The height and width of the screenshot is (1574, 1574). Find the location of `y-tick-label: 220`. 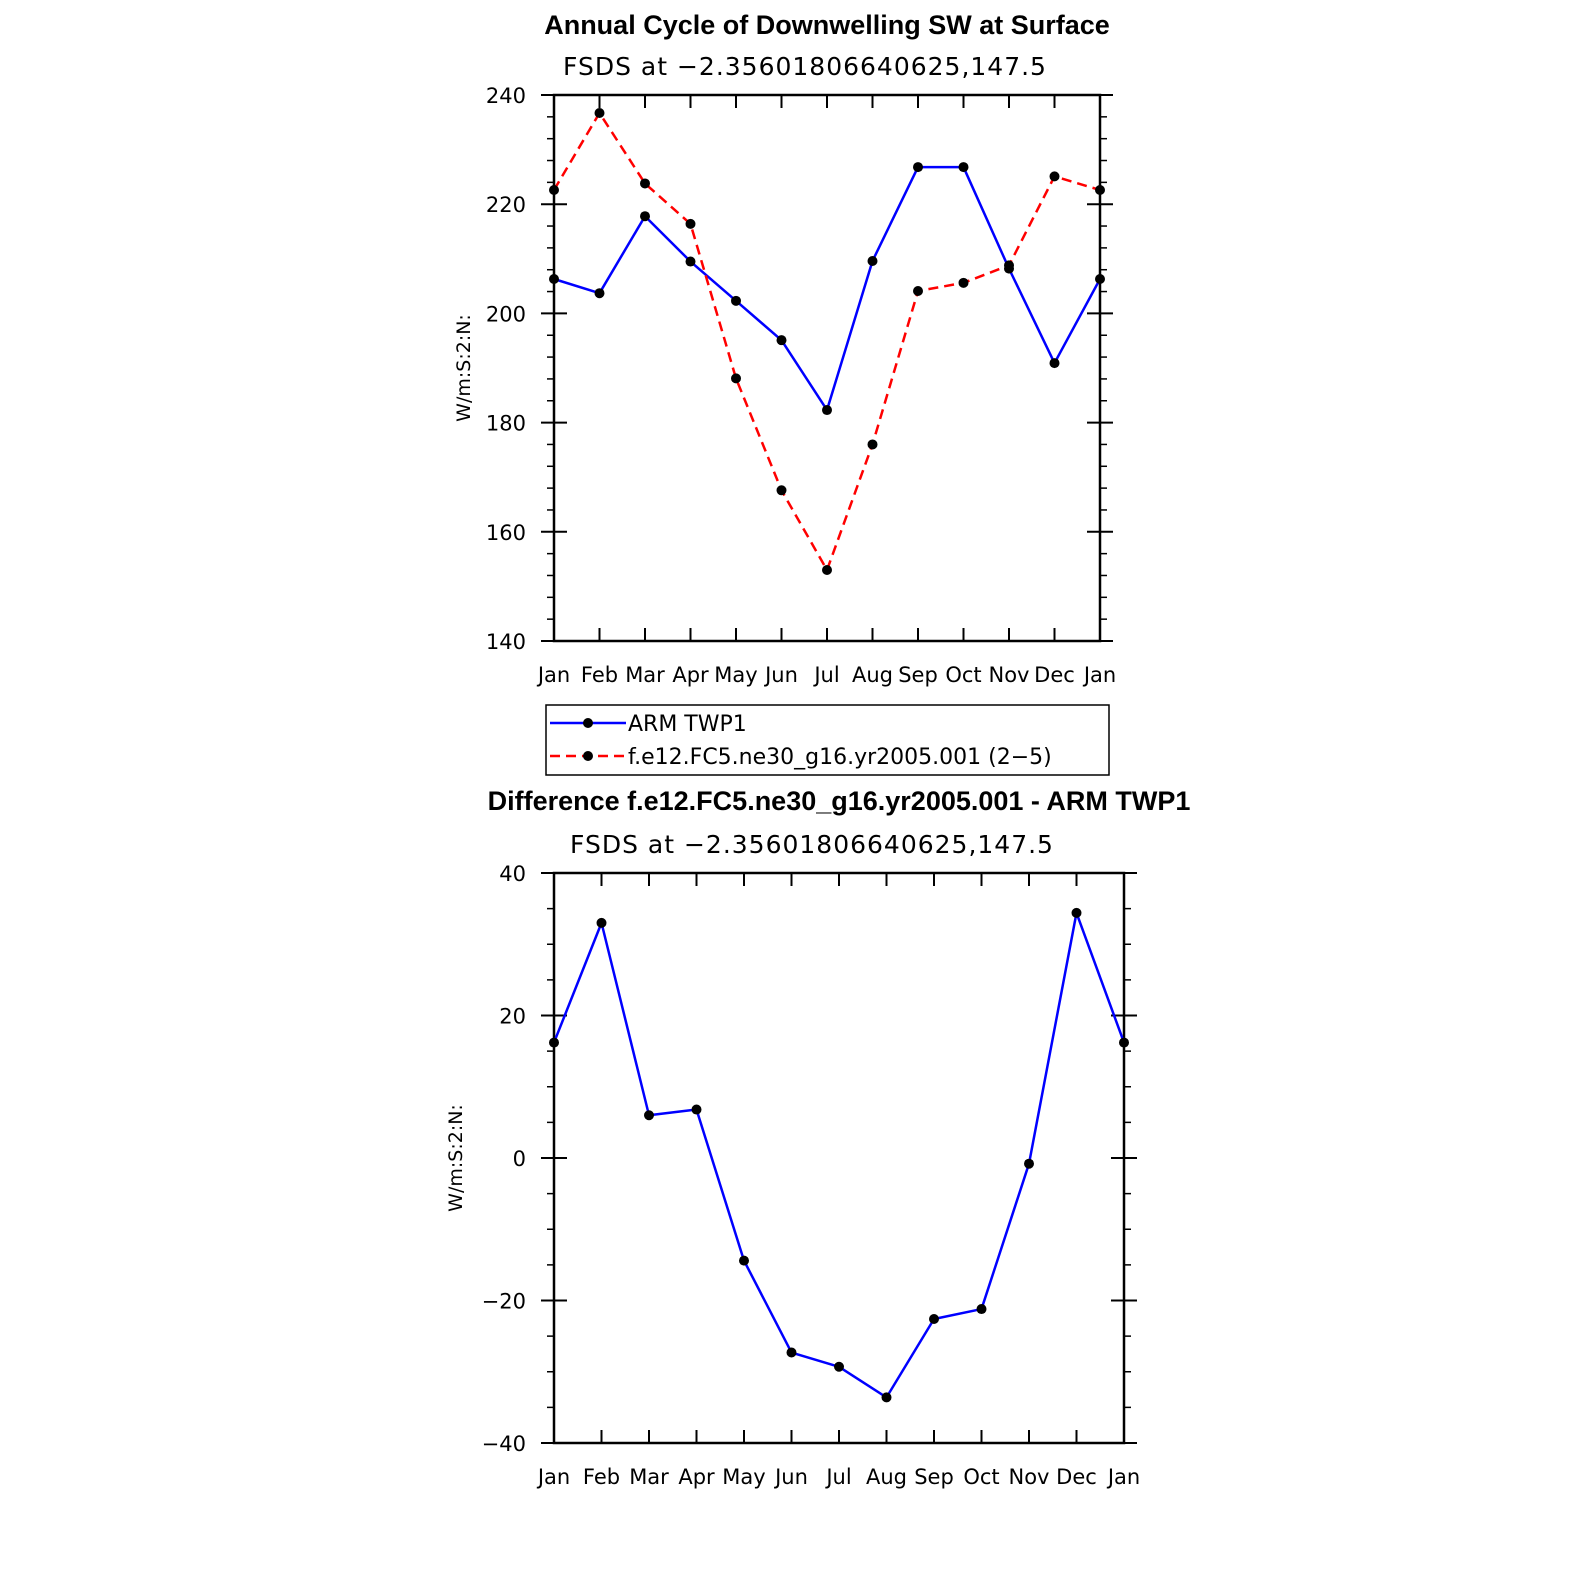

y-tick-label: 220 is located at coordinates (506, 205).